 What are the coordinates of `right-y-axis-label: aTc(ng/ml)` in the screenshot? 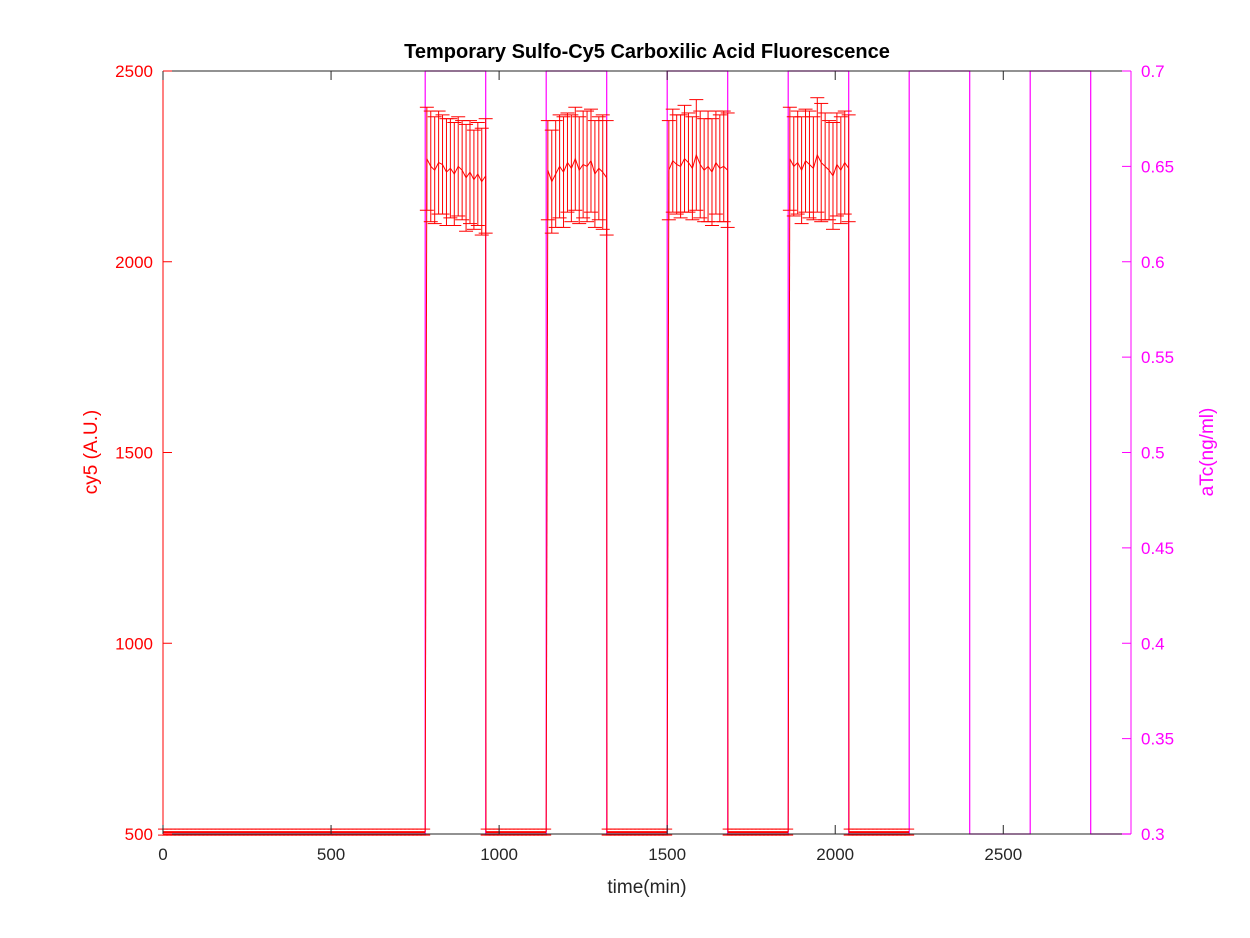 It's located at (1207, 452).